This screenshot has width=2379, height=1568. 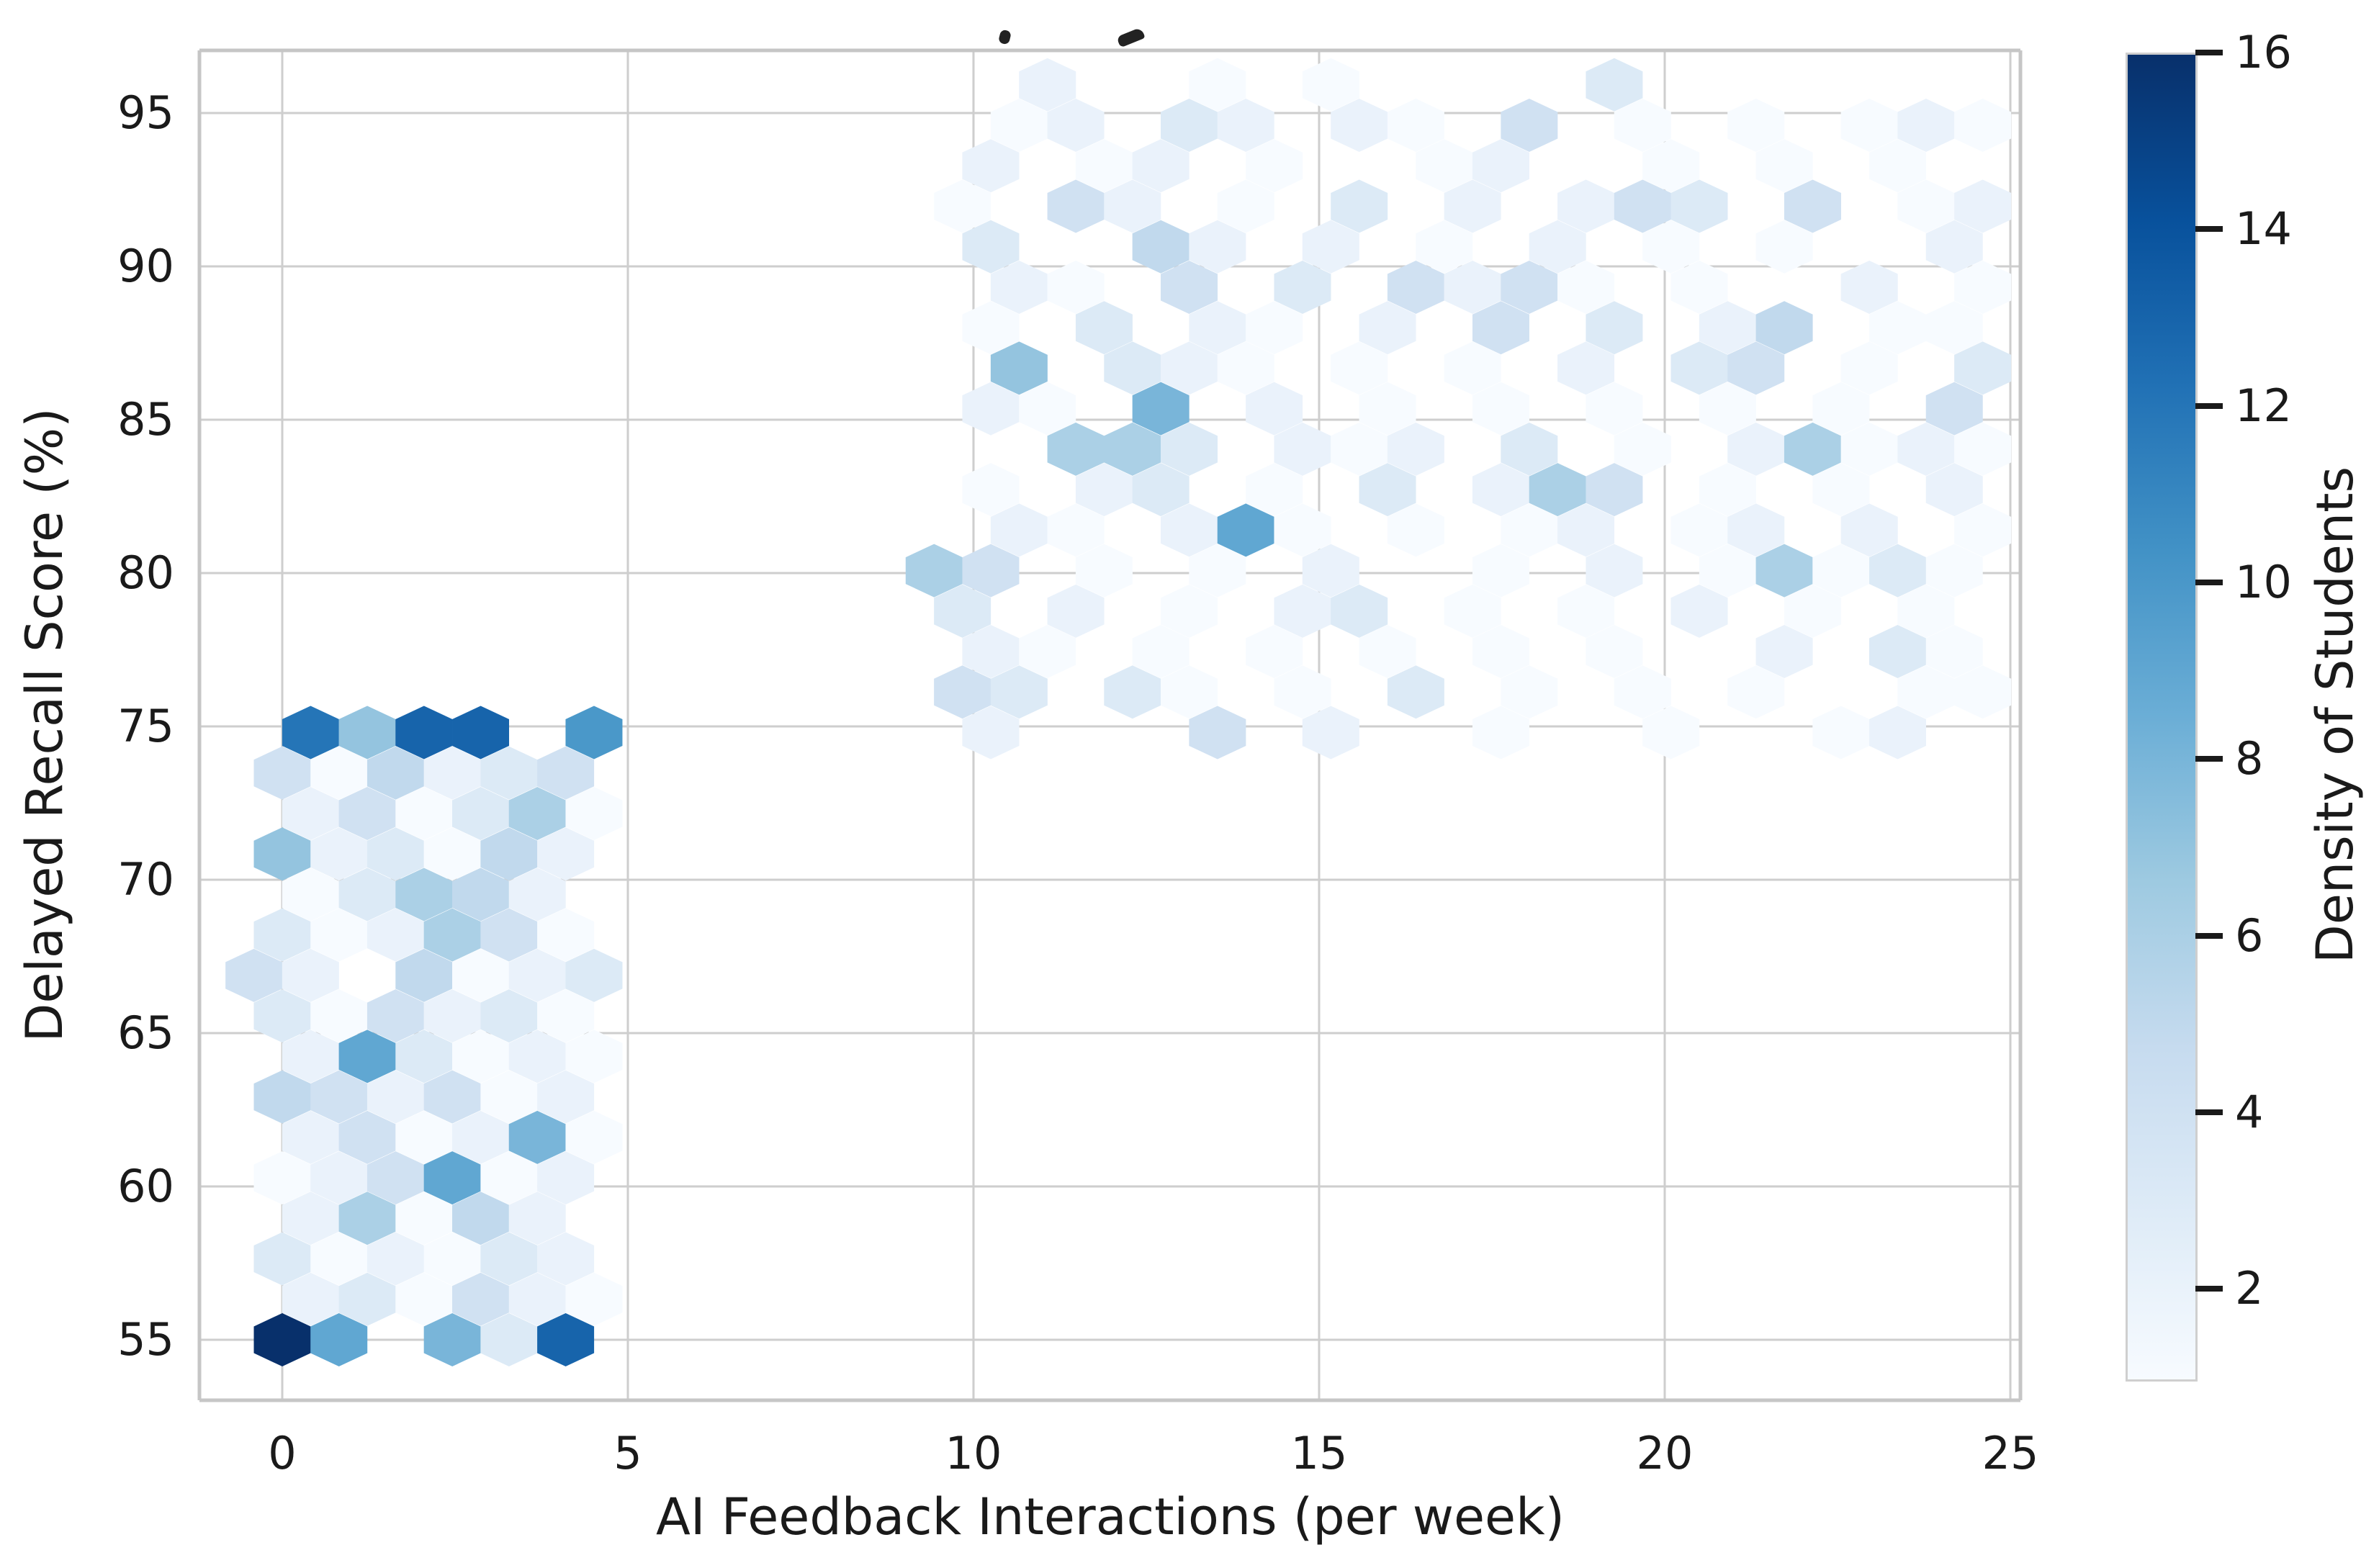 What do you see at coordinates (145, 1186) in the screenshot?
I see `y-tick-label: 60` at bounding box center [145, 1186].